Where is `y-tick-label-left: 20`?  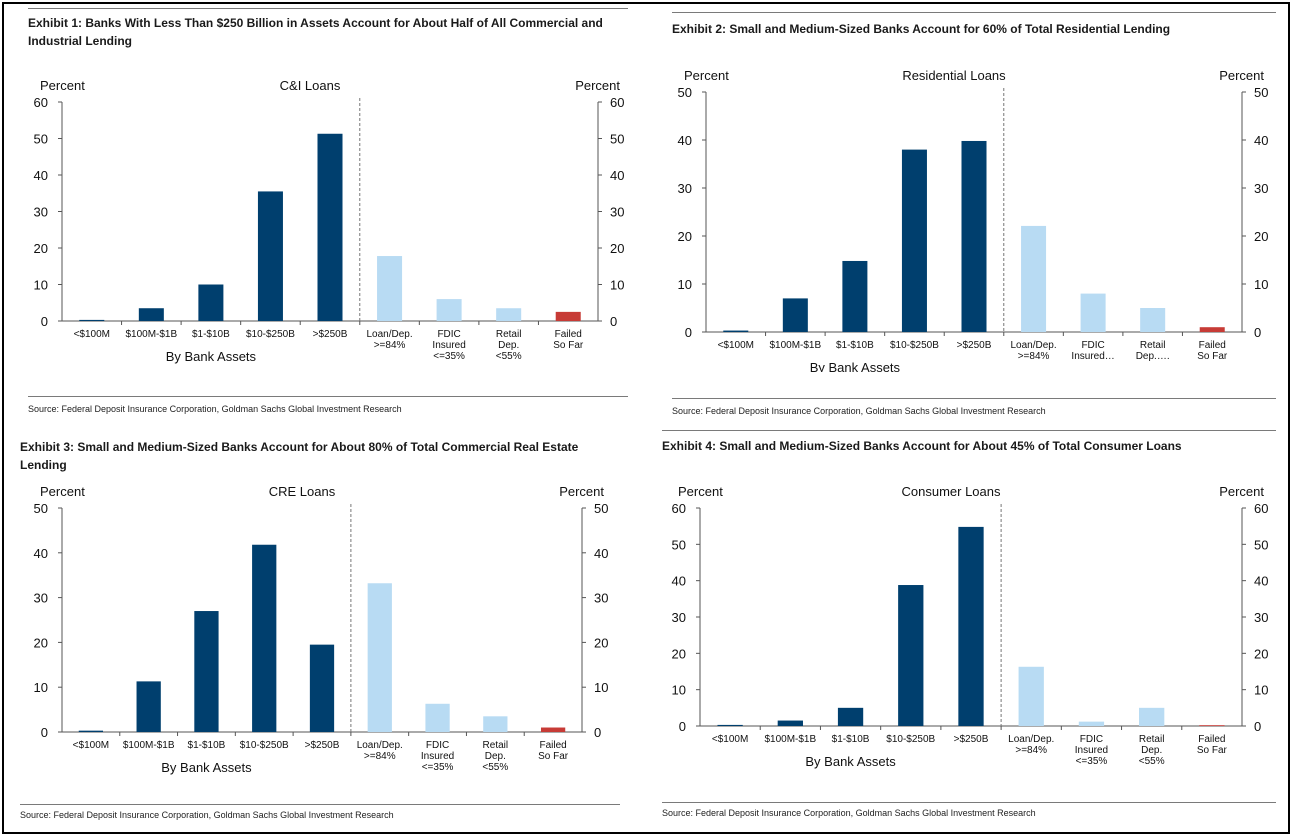 y-tick-label-left: 20 is located at coordinates (679, 653).